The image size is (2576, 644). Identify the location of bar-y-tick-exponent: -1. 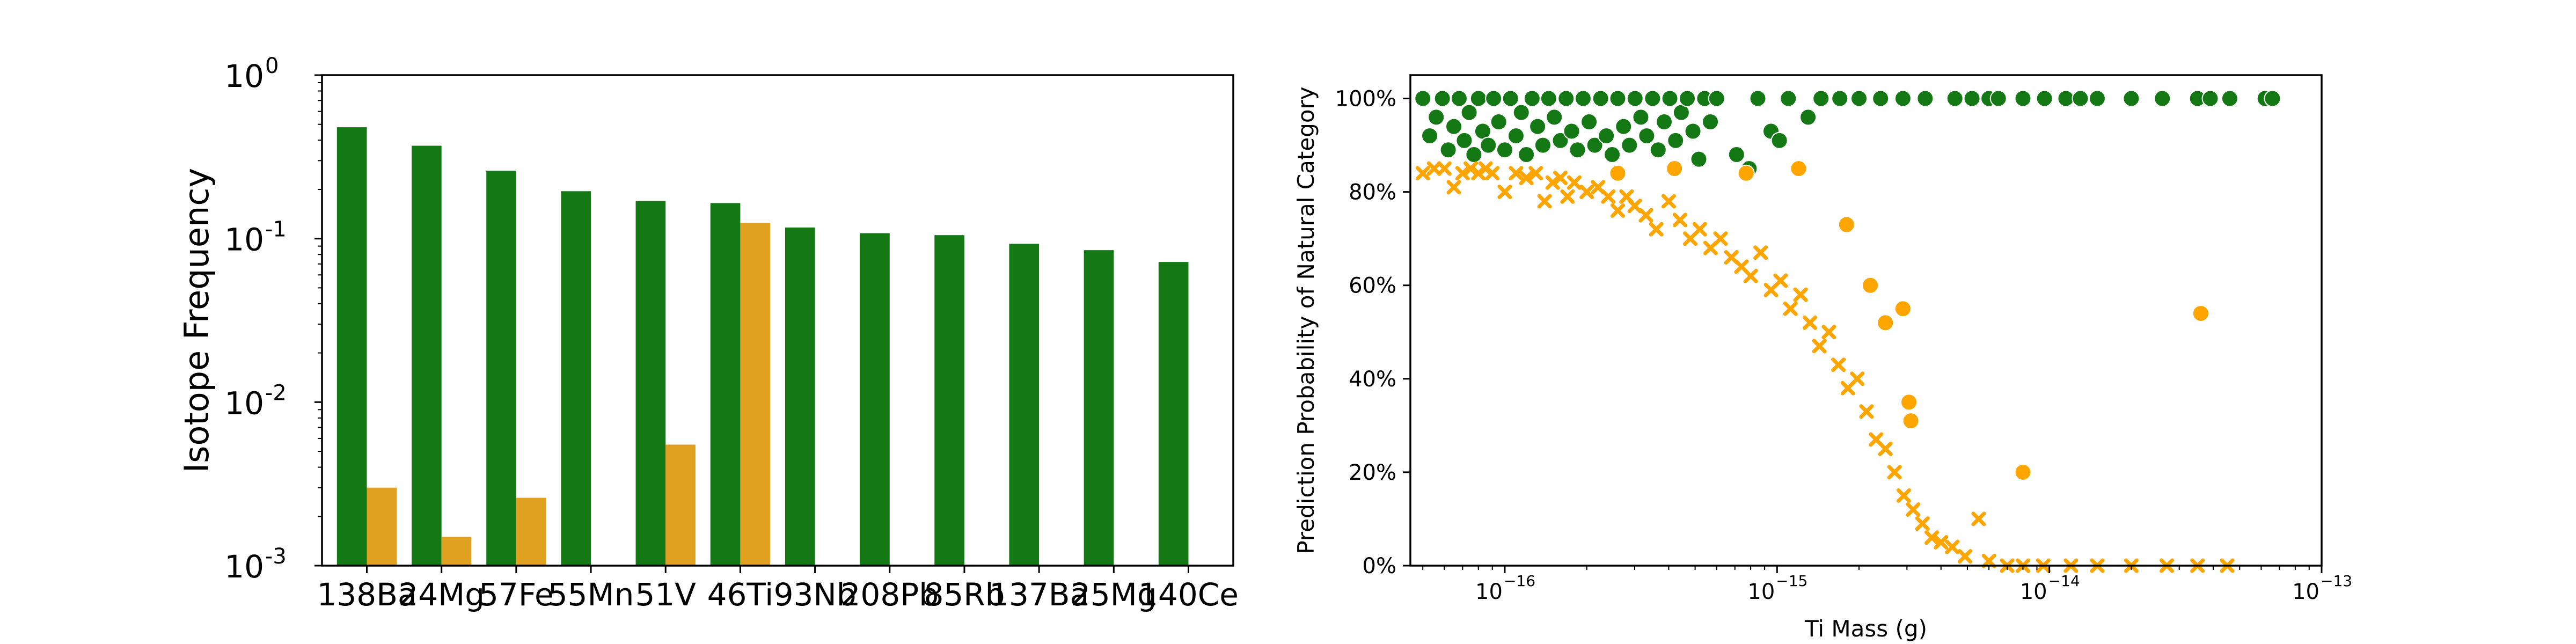
(276, 229).